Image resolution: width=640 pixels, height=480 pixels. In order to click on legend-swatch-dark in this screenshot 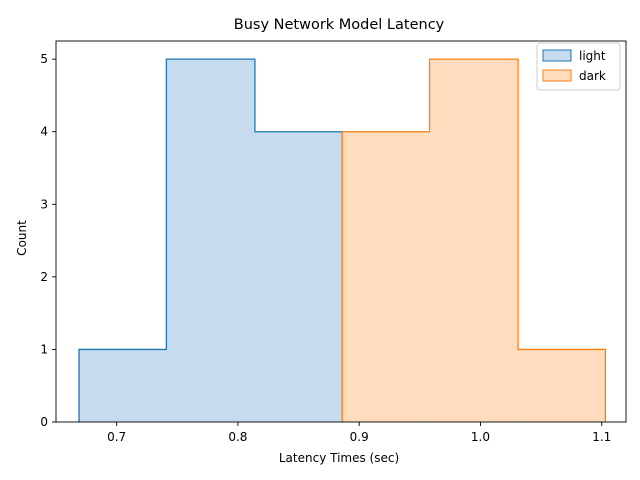, I will do `click(557, 75)`.